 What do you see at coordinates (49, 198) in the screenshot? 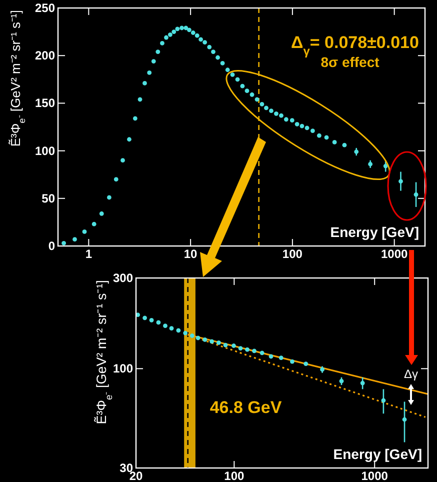
I see `y-tick-label: 50` at bounding box center [49, 198].